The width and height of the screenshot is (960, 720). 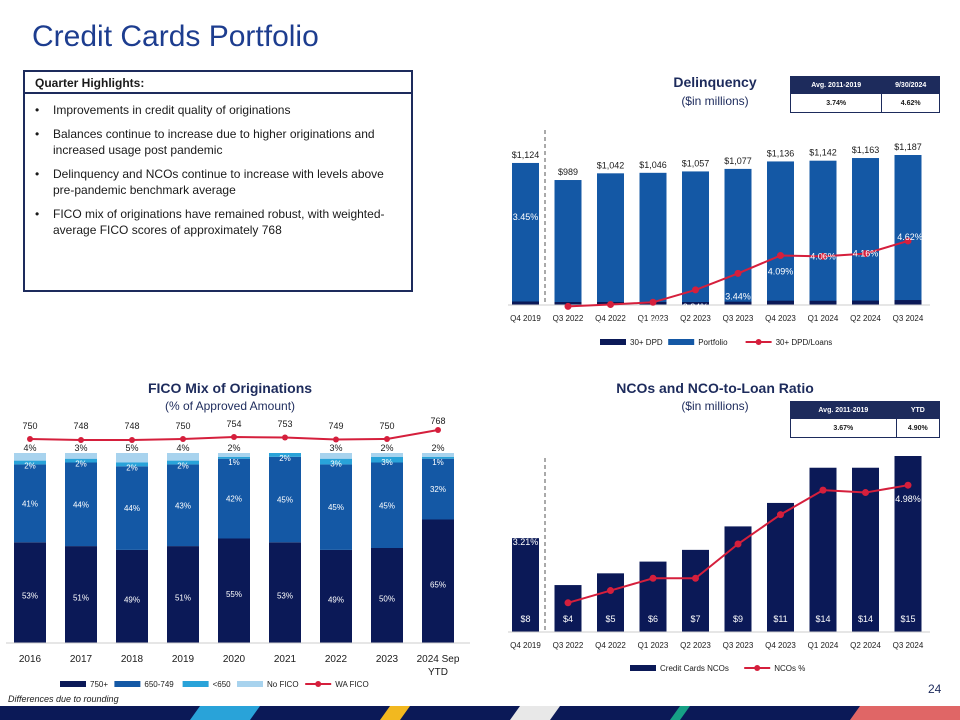 What do you see at coordinates (653, 645) in the screenshot?
I see `x-tick-label: Q1 2023` at bounding box center [653, 645].